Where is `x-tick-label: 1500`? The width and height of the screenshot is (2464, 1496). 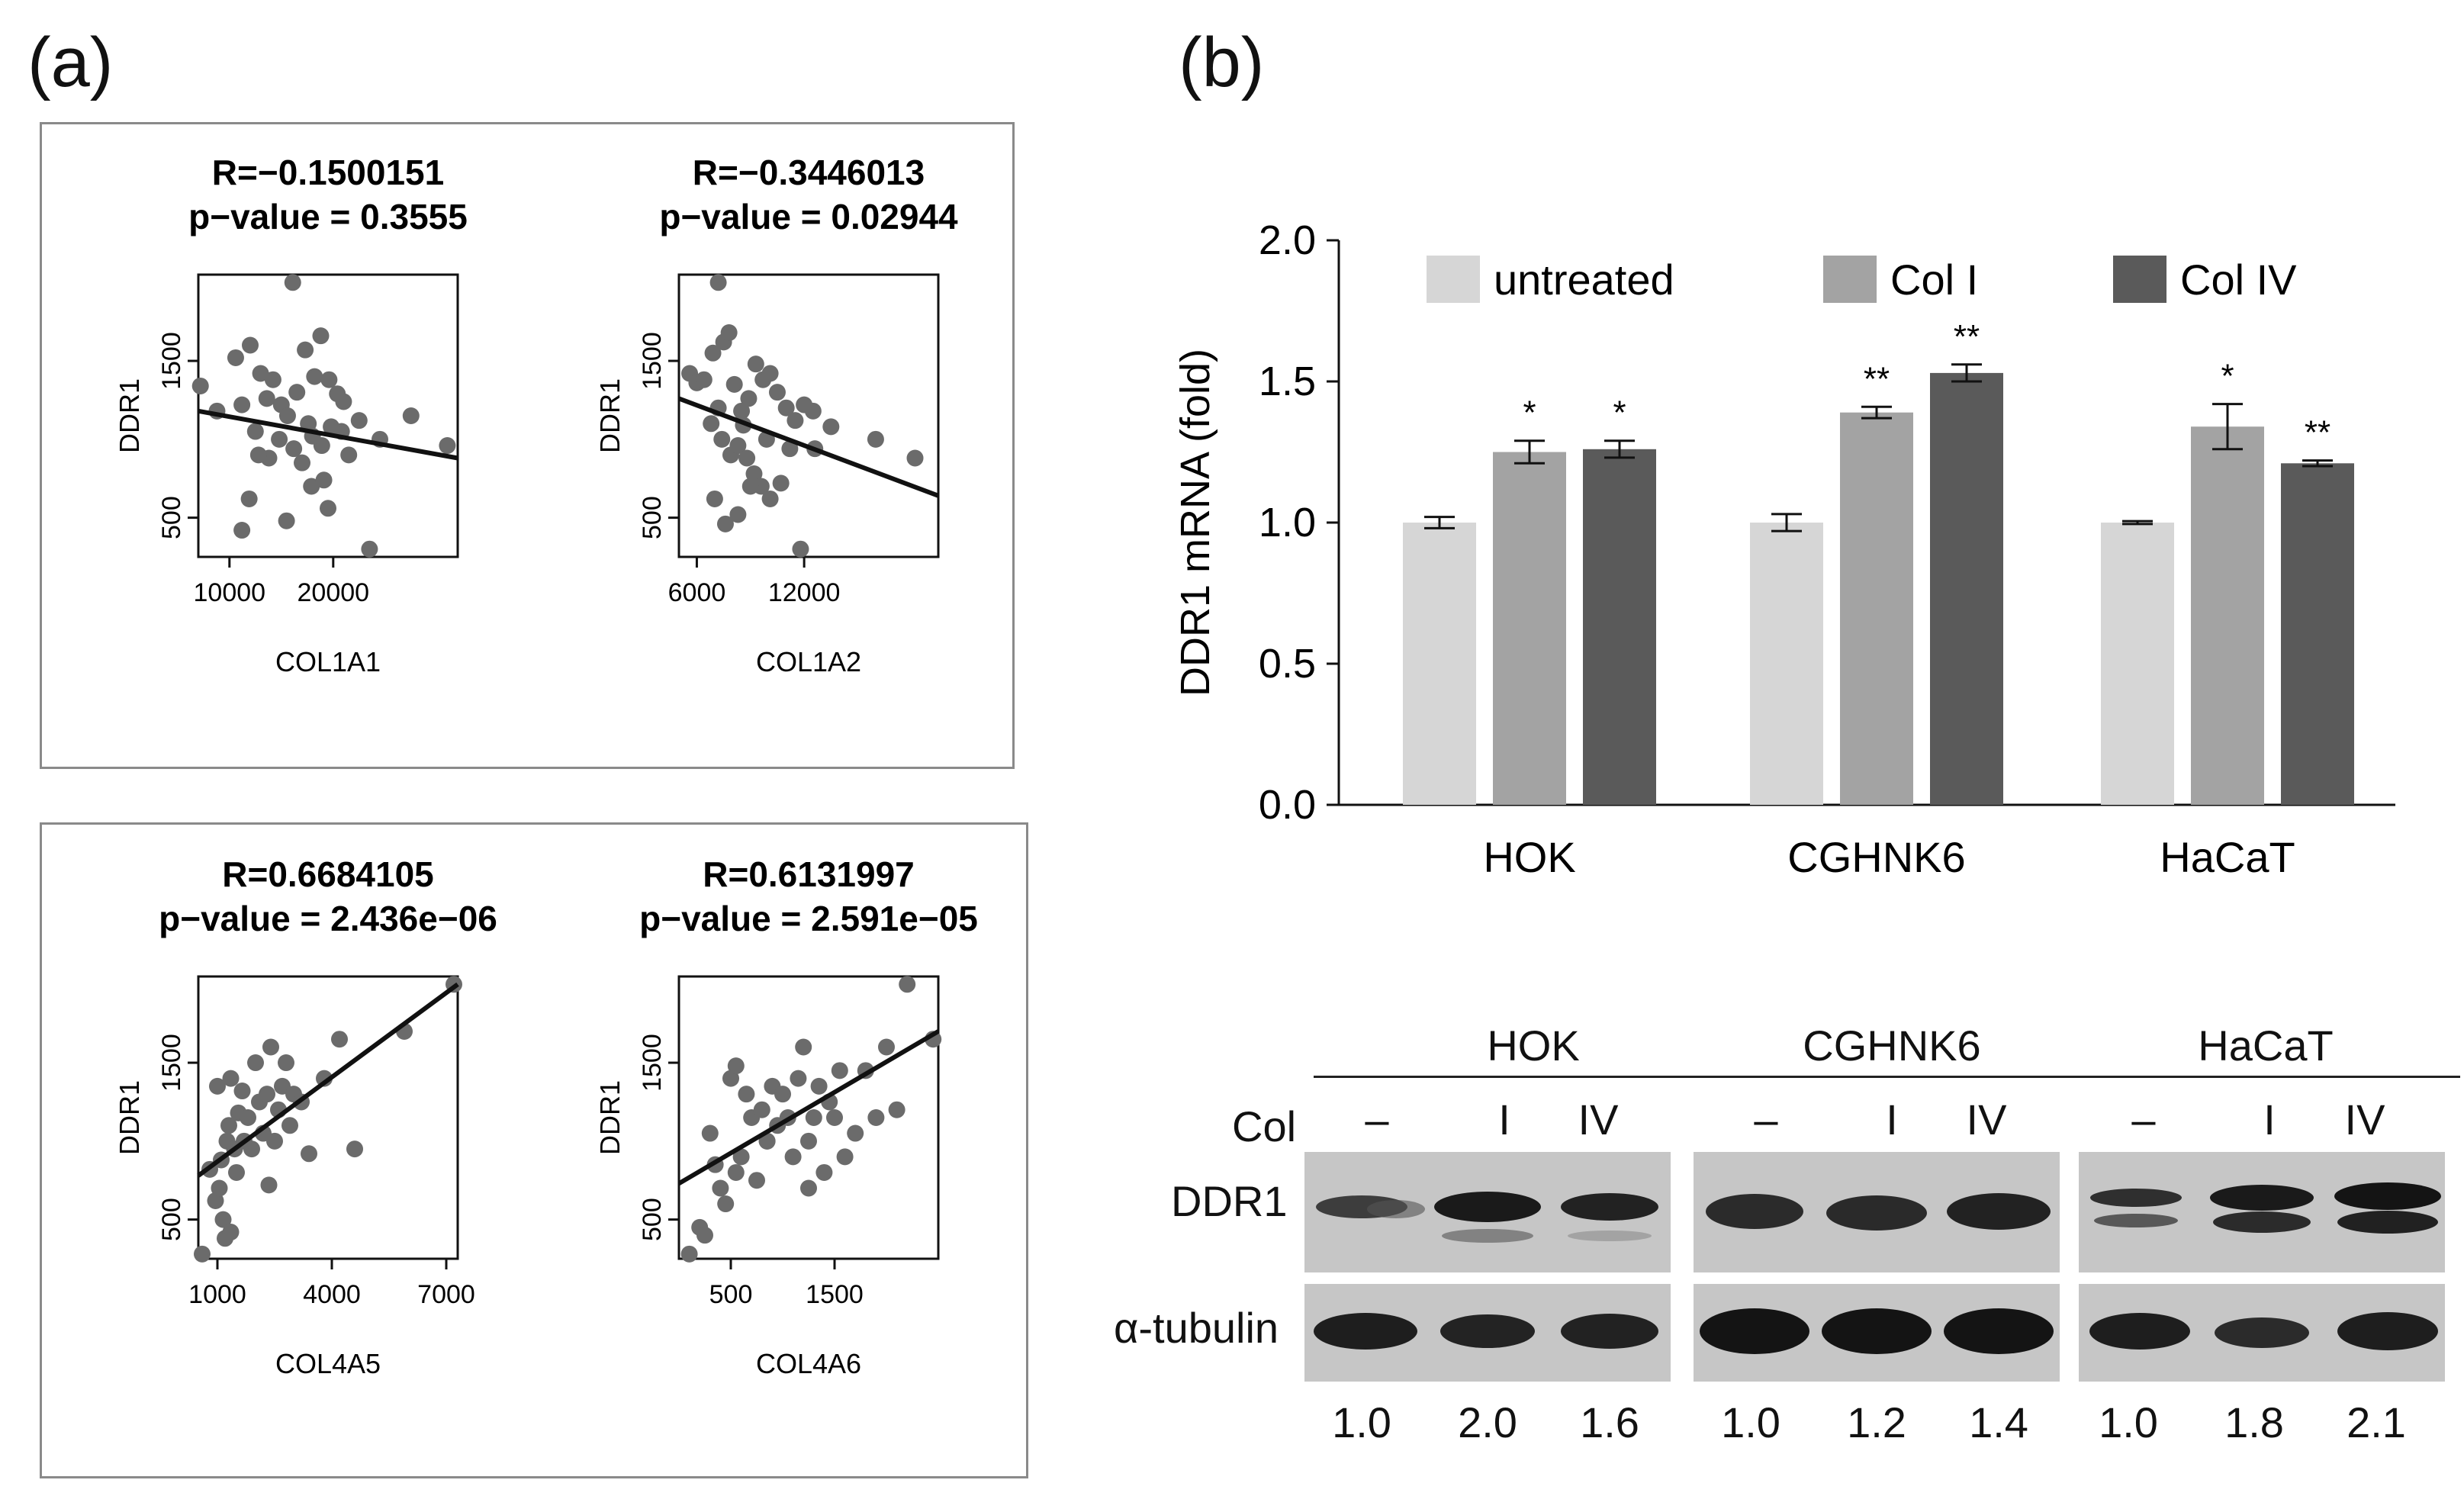
x-tick-label: 1500 is located at coordinates (835, 1294).